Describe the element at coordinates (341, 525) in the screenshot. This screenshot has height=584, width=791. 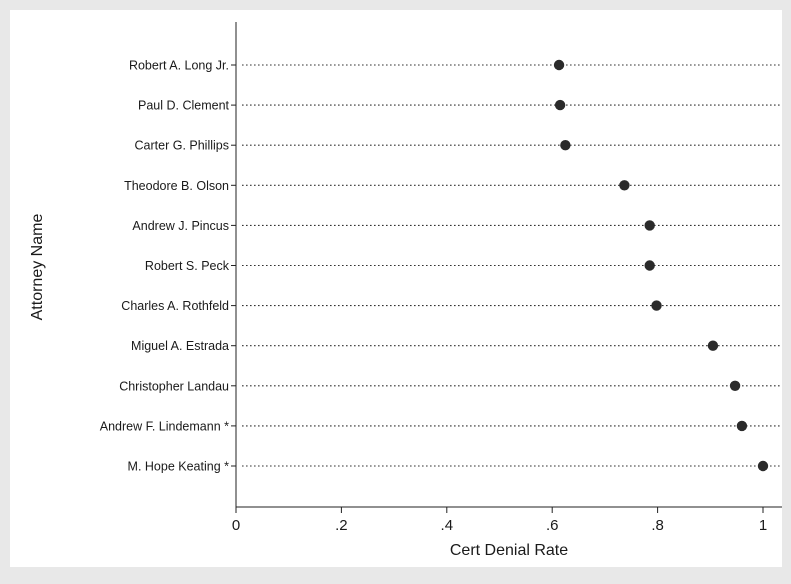
I see `x-tick-label: .2` at that location.